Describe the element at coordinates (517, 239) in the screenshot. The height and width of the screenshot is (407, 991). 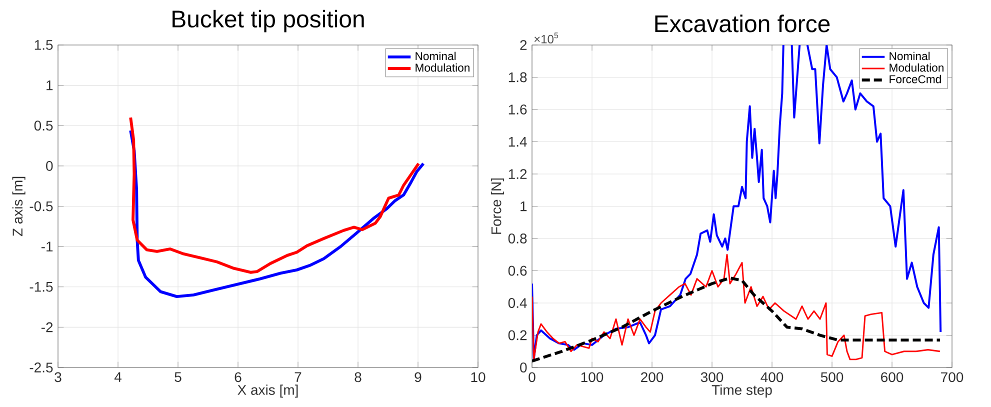
I see `y-tick-label: 0.8` at that location.